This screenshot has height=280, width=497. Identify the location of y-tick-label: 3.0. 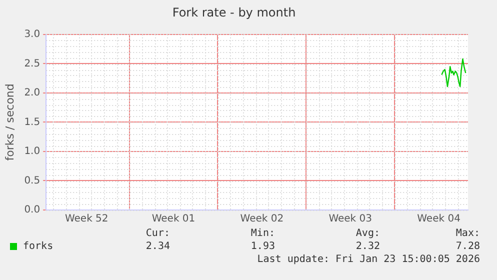
(32, 34).